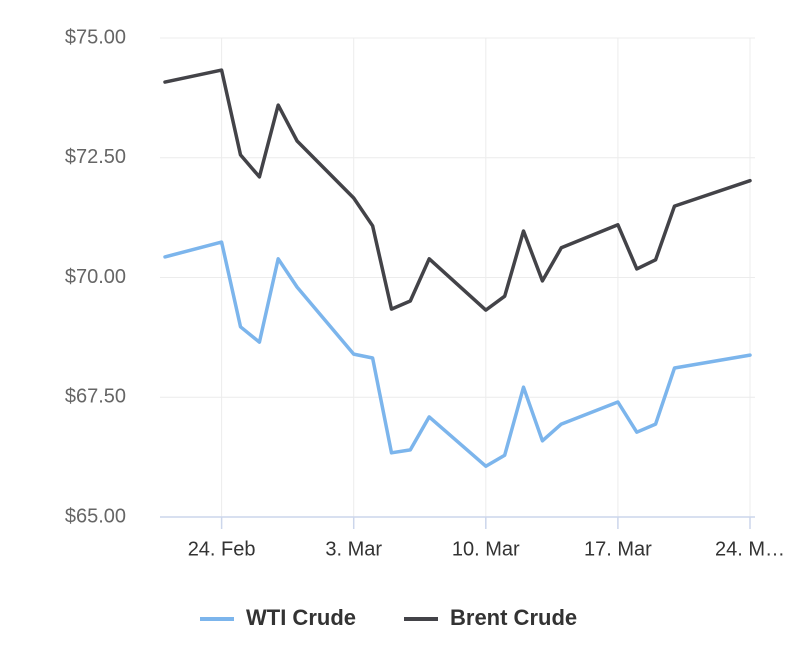  What do you see at coordinates (353, 549) in the screenshot?
I see `x-tick-label: 3. Mar` at bounding box center [353, 549].